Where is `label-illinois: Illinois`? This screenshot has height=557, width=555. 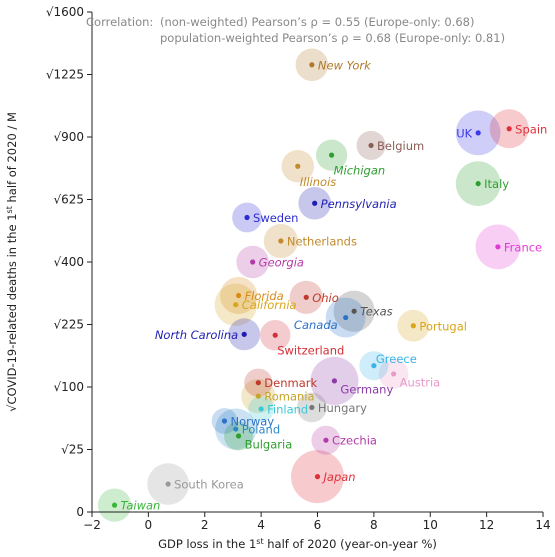
label-illinois: Illinois is located at coordinates (318, 182).